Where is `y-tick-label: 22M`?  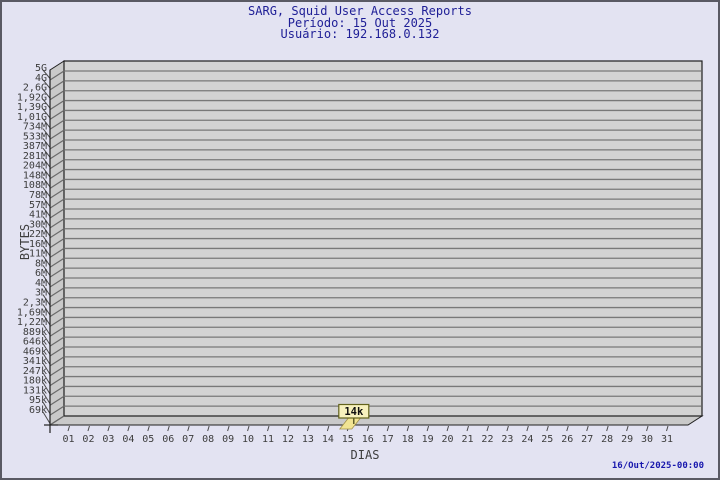 y-tick-label: 22M is located at coordinates (38, 234).